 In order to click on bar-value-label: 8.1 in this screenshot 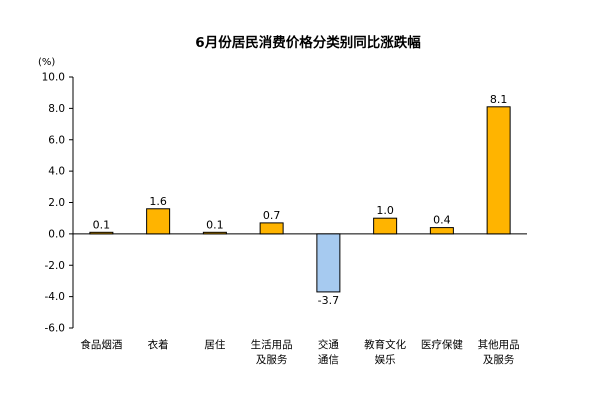, I will do `click(499, 99)`.